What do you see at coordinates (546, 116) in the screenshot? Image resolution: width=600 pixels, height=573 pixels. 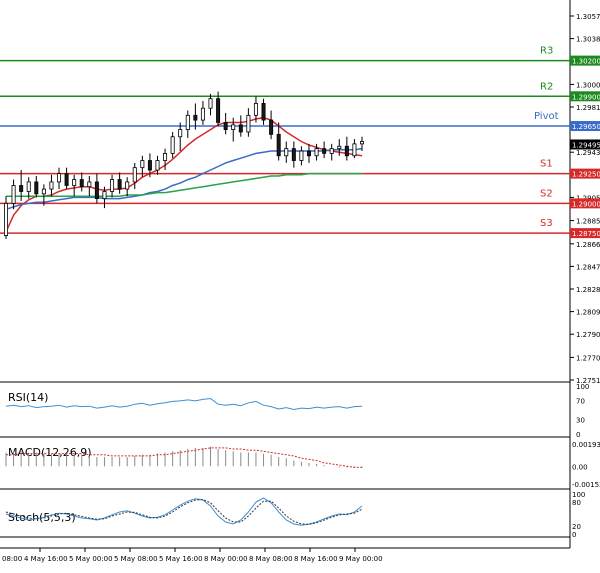 I see `level-name-pivot: Pivot` at bounding box center [546, 116].